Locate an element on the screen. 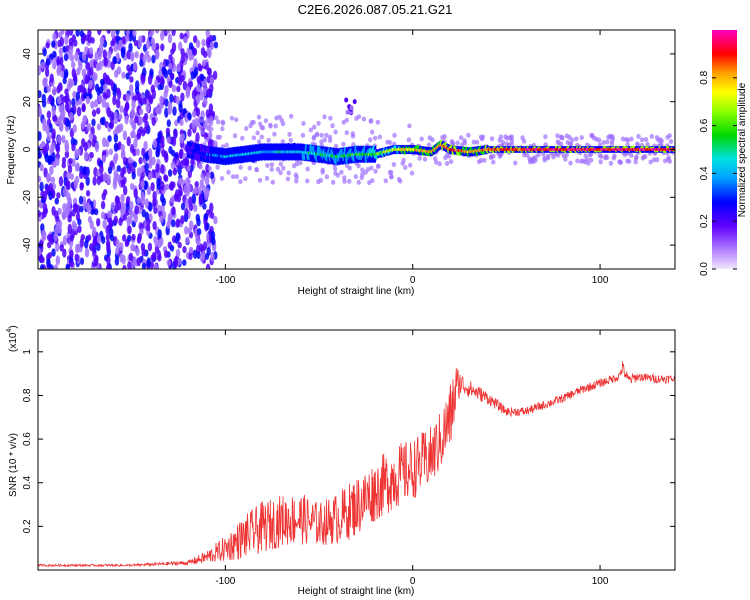 The width and height of the screenshot is (750, 600). snr-ytick-label: 0.4 is located at coordinates (27, 482).